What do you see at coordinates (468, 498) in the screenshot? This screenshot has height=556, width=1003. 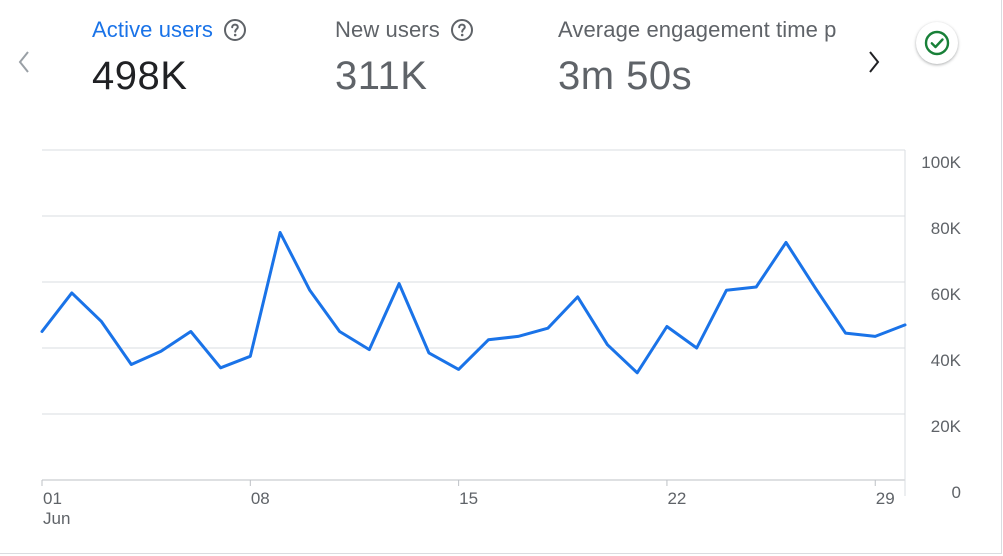 I see `x-tick-label: 15` at bounding box center [468, 498].